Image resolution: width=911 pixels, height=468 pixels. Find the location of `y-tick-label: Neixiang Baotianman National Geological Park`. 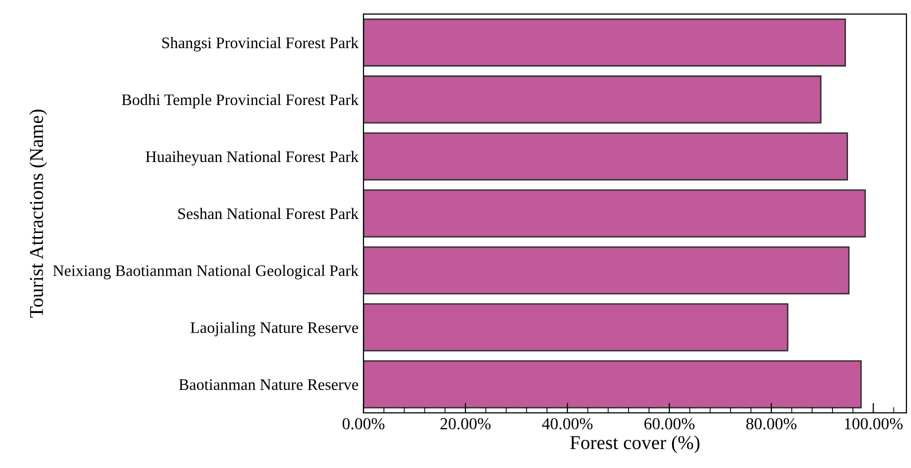

y-tick-label: Neixiang Baotianman National Geological Park is located at coordinates (206, 272).